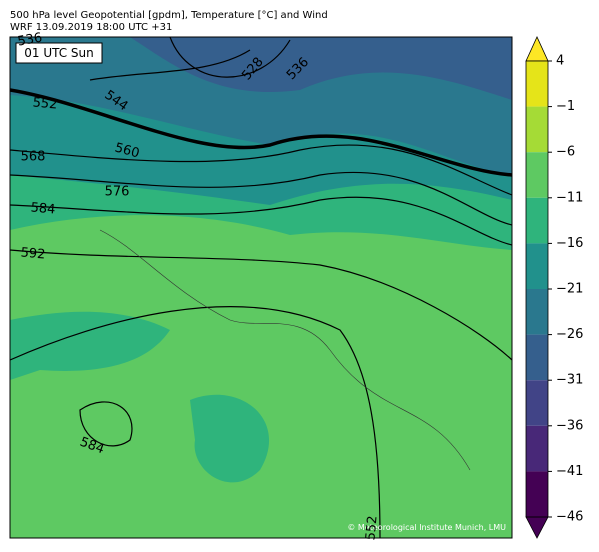 The image size is (599, 552). Describe the element at coordinates (569, 517) in the screenshot. I see `colorbar-tick-label: −46` at that location.